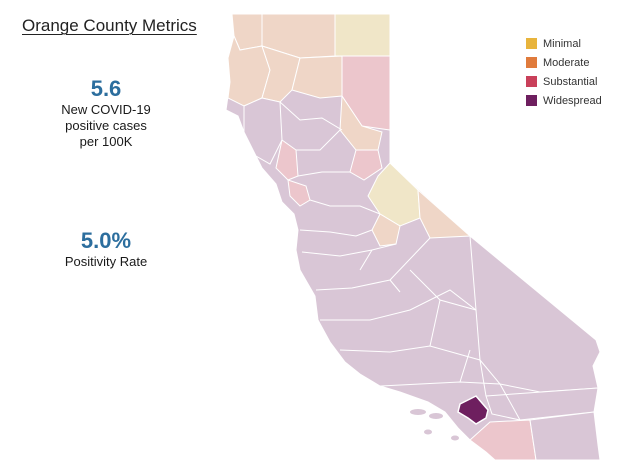 This screenshot has width=633, height=470. I want to click on cases-label-line2: positive cases, so click(106, 125).